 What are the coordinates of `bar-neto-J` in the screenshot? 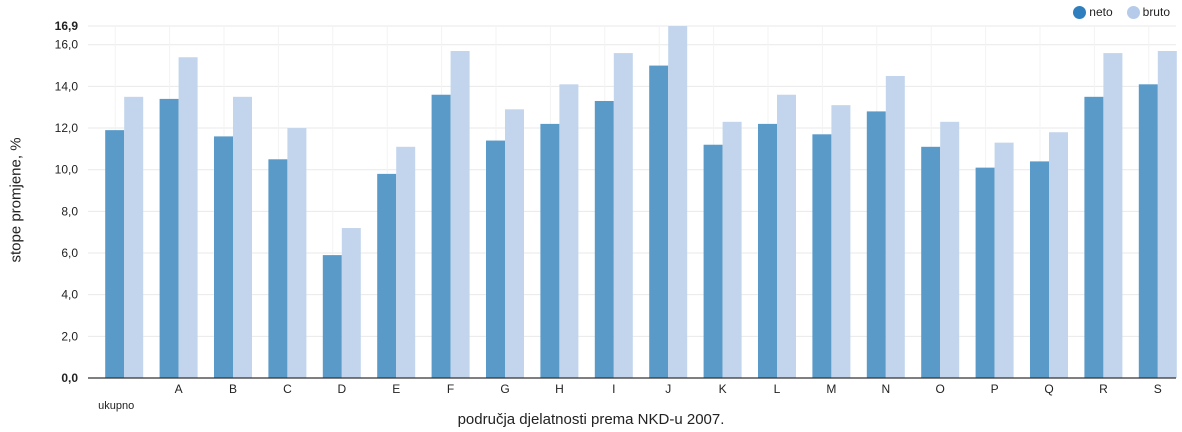 It's located at (659, 221).